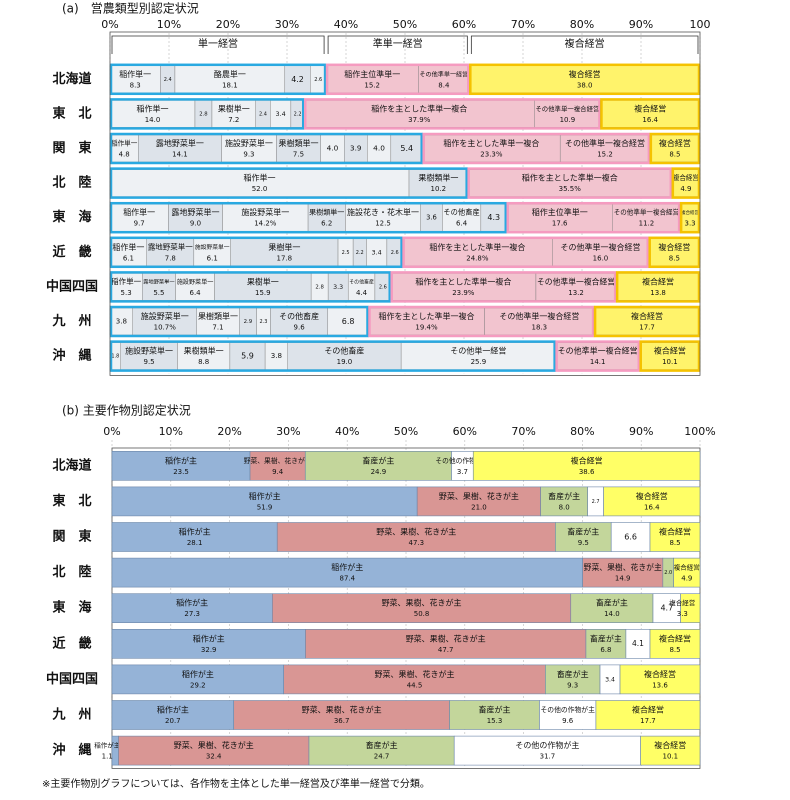 The width and height of the screenshot is (790, 800). What do you see at coordinates (214, 757) in the screenshot?
I see `segment-value: 32.4` at bounding box center [214, 757].